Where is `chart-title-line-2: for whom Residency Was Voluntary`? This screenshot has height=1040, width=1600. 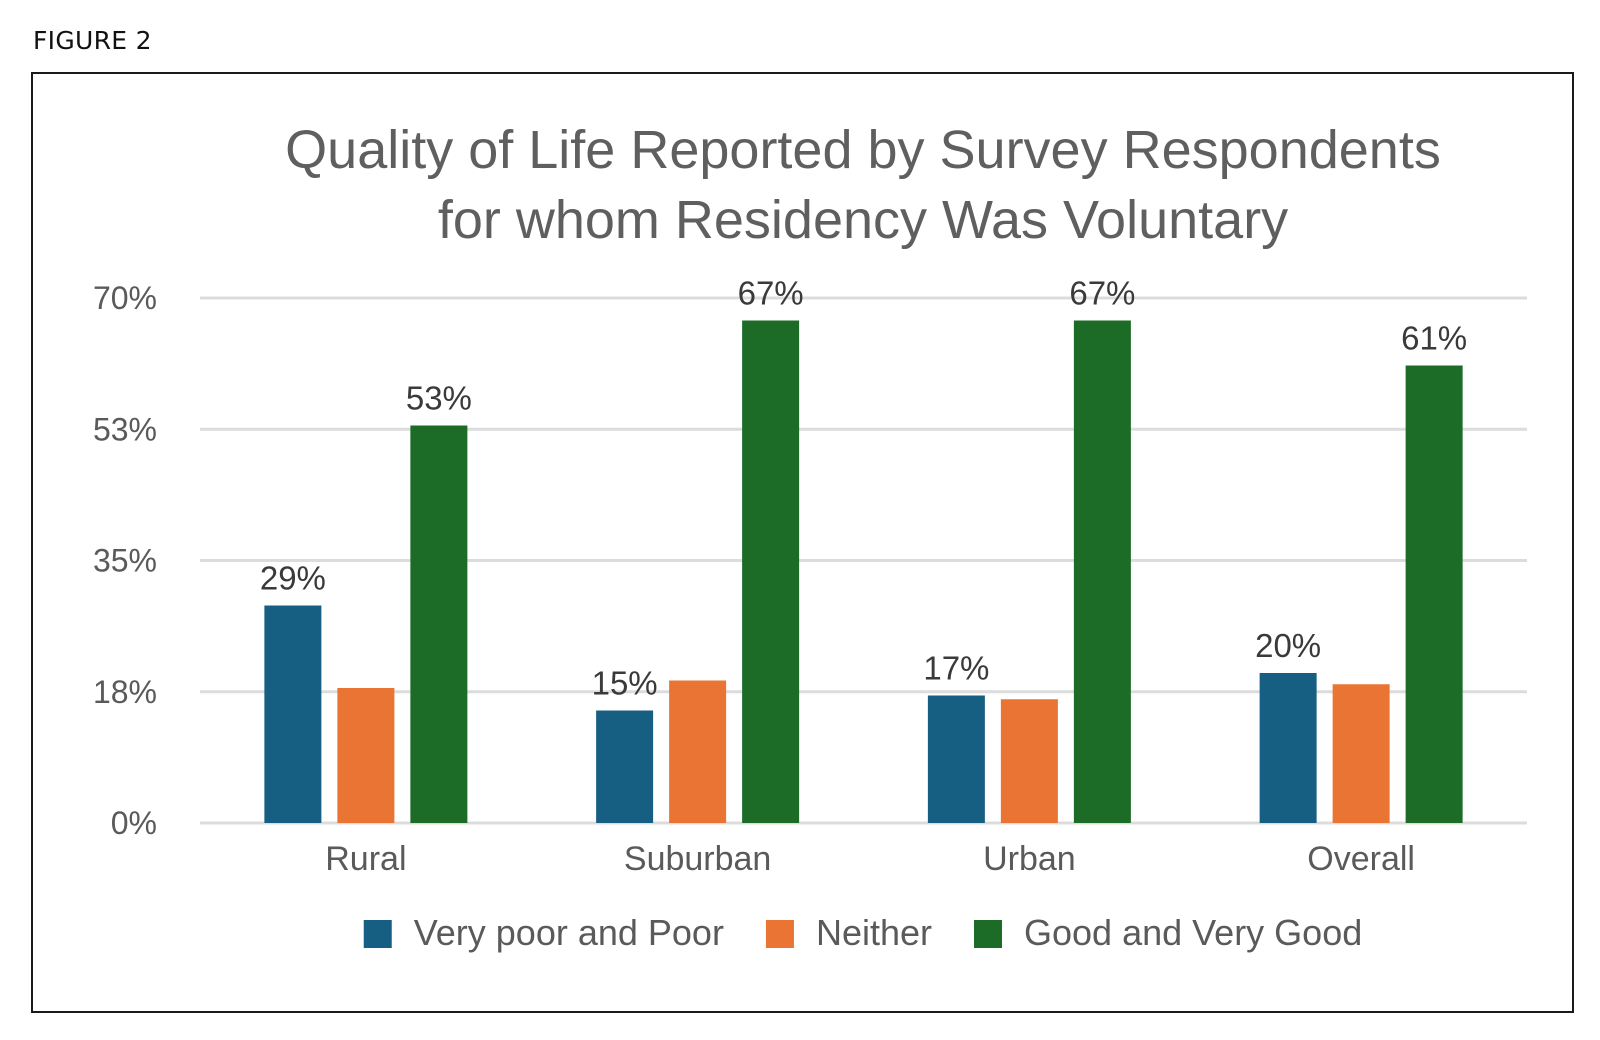 chart-title-line-2: for whom Residency Was Voluntary is located at coordinates (863, 220).